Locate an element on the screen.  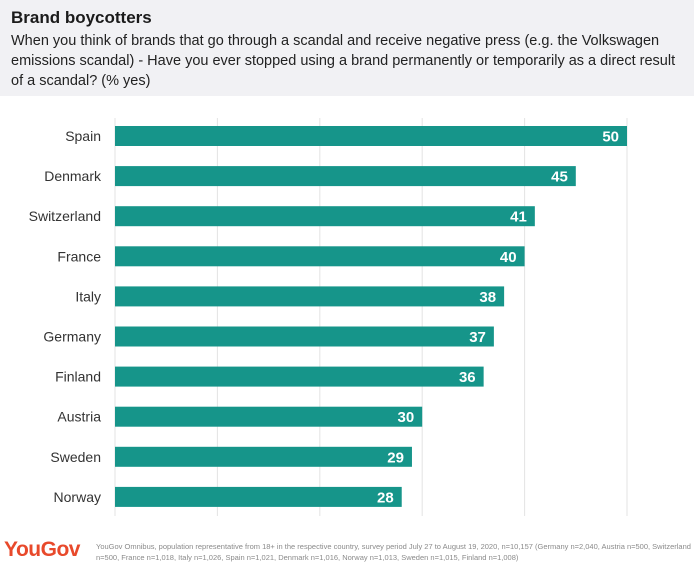
yougov-logo: YouGov is located at coordinates (42, 549).